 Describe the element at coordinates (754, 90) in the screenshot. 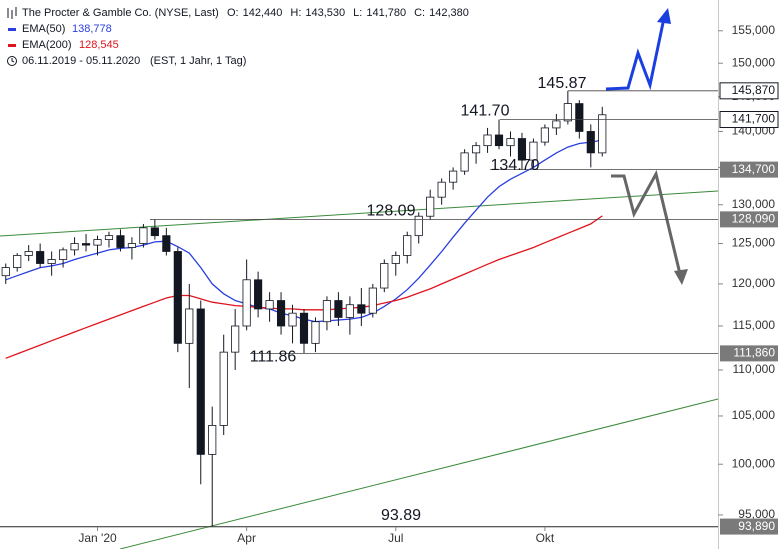

I see `level-axis-label: 145,870` at that location.